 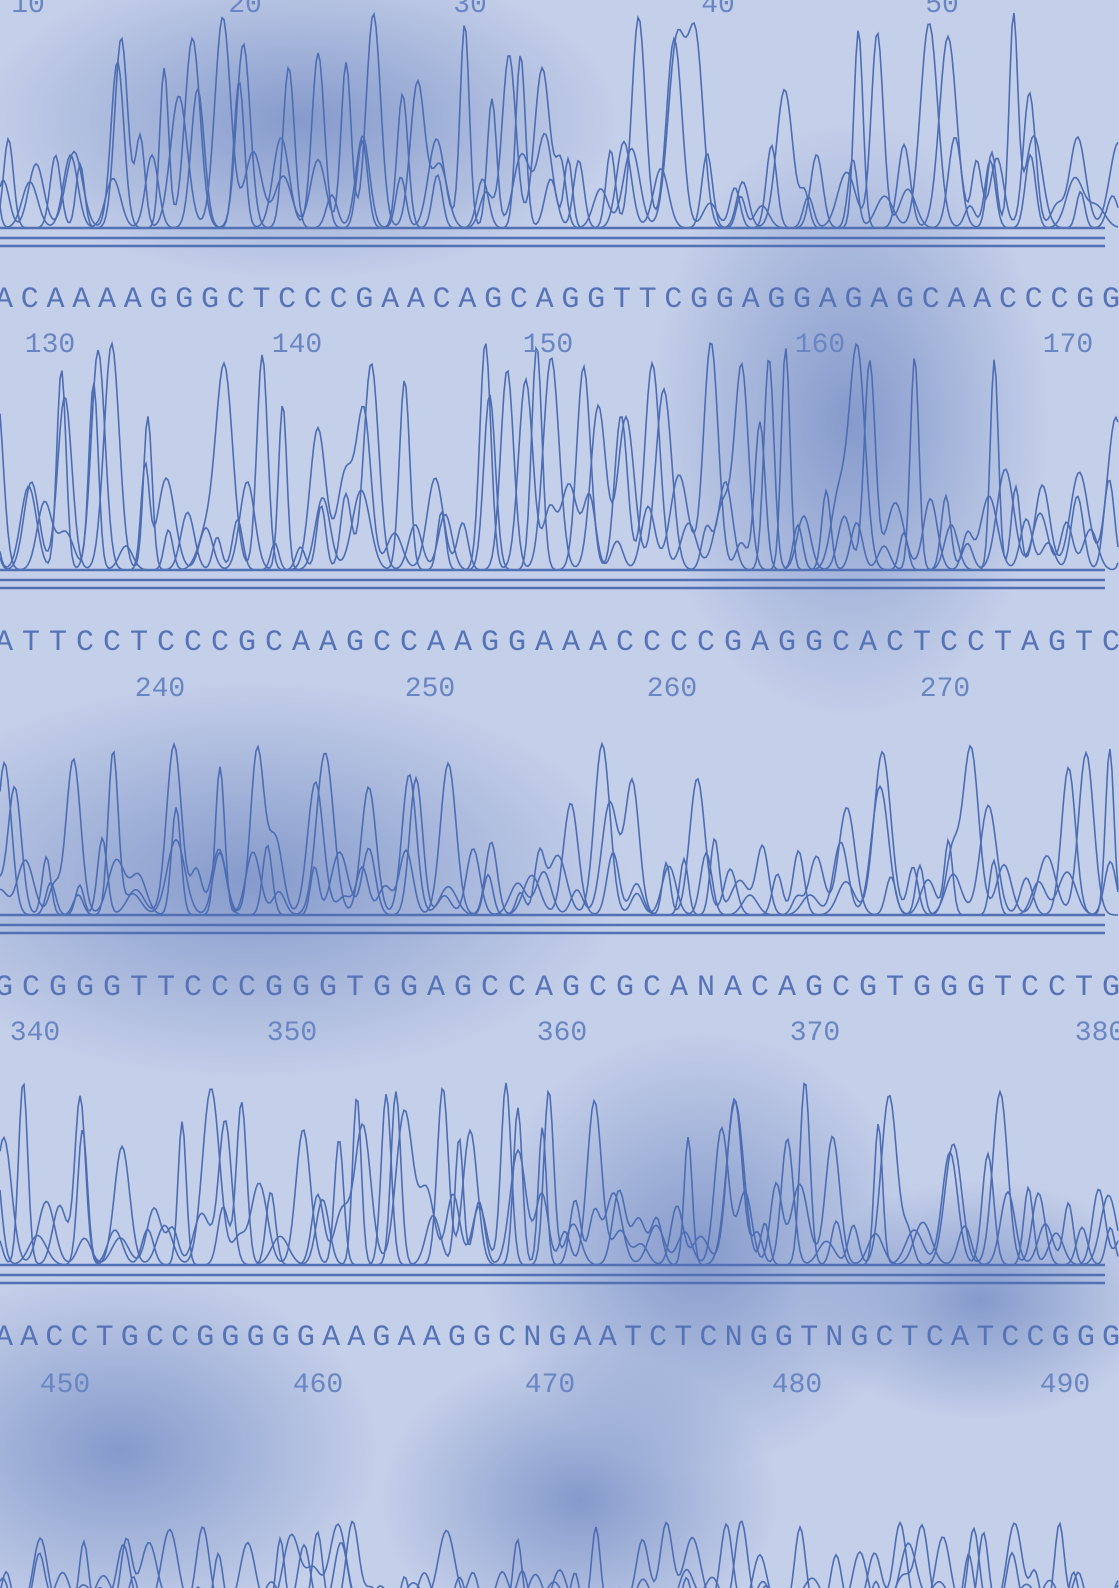 I want to click on position-number: 250, so click(x=430, y=689).